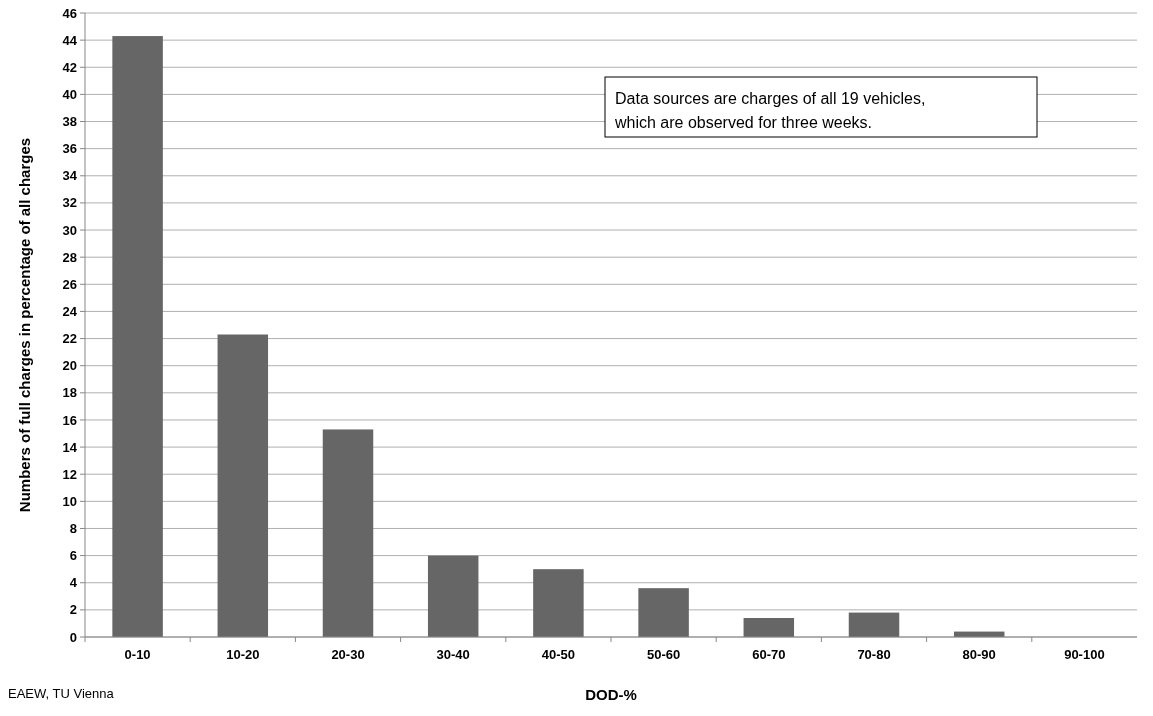  I want to click on x-tick-label: 50-60, so click(663, 654).